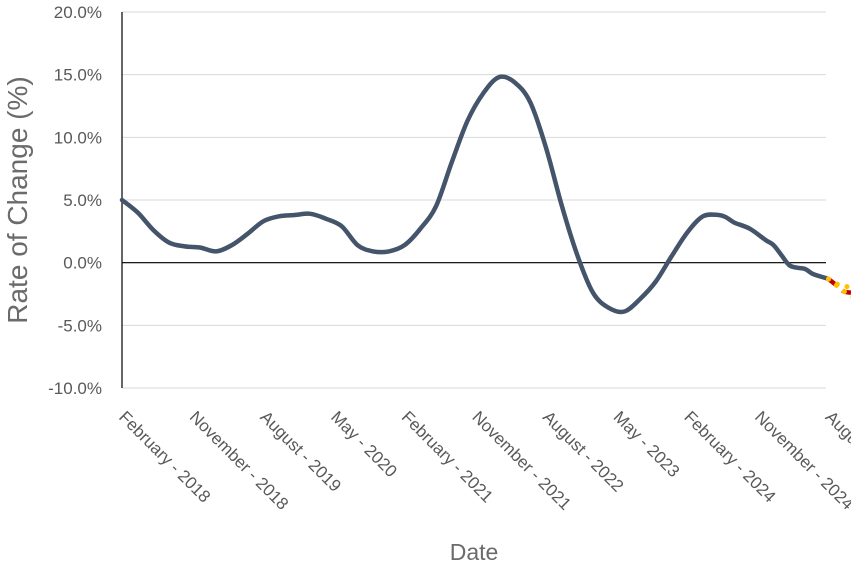  What do you see at coordinates (78, 75) in the screenshot?
I see `y-tick-label: 15.0%` at bounding box center [78, 75].